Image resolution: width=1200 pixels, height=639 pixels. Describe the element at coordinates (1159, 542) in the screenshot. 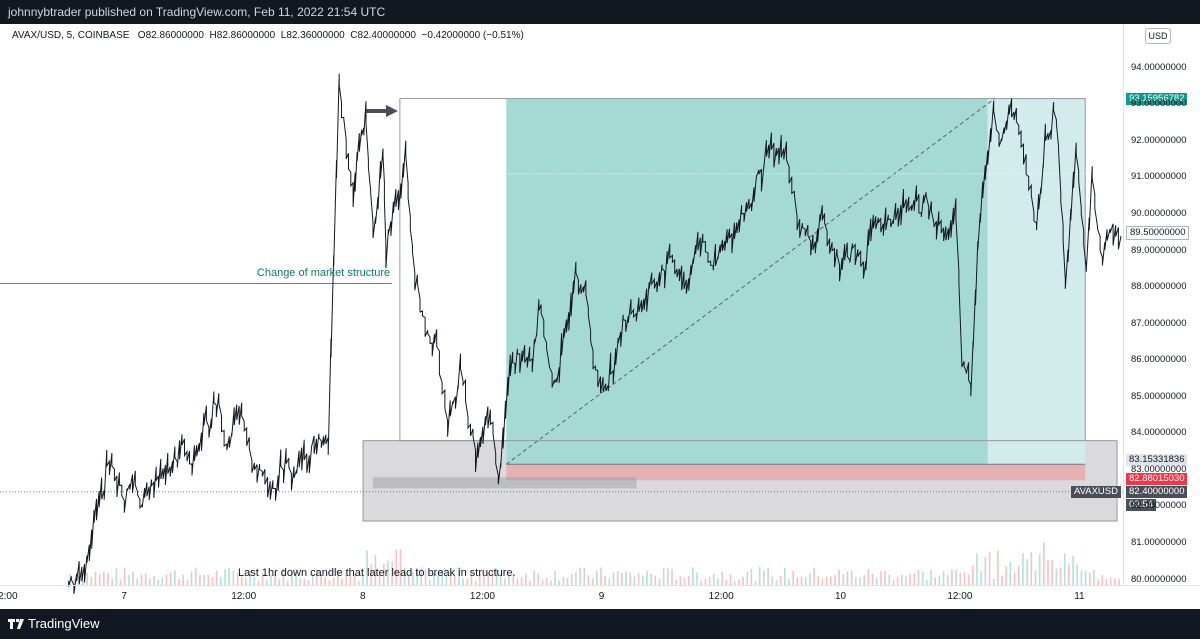

I see `price-tick-label: 81.00000000` at that location.